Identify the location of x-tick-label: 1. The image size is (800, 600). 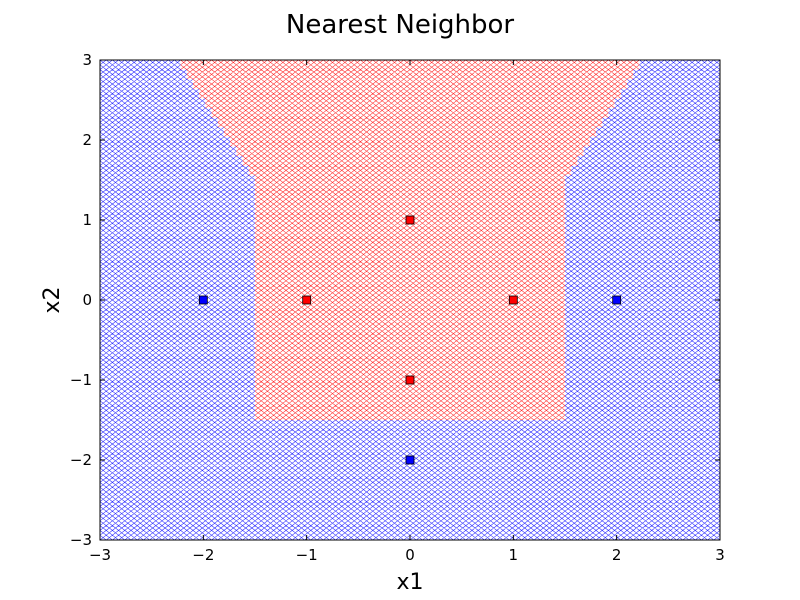
(514, 555).